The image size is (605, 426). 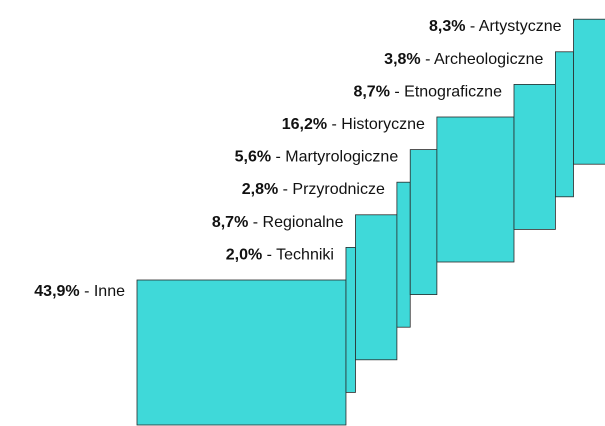 What do you see at coordinates (244, 255) in the screenshot?
I see `value-label: 2,0%` at bounding box center [244, 255].